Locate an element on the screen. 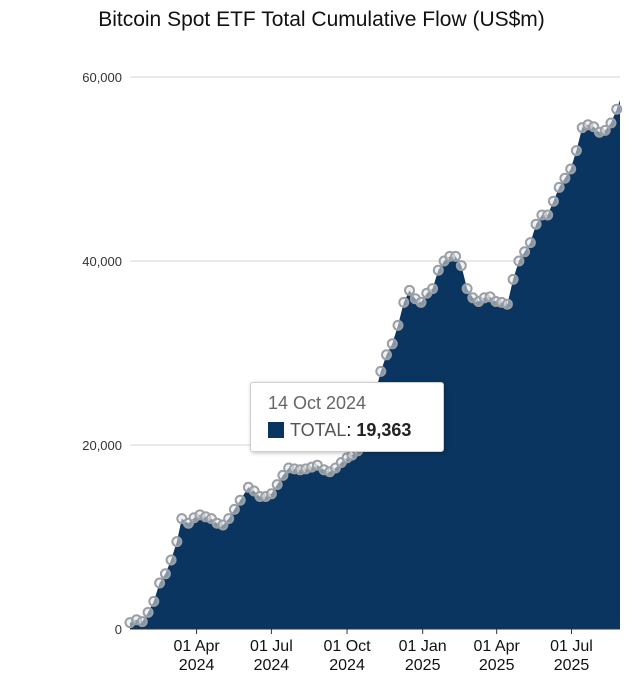 The image size is (643, 682). tooltip-value: 19,363 is located at coordinates (384, 430).